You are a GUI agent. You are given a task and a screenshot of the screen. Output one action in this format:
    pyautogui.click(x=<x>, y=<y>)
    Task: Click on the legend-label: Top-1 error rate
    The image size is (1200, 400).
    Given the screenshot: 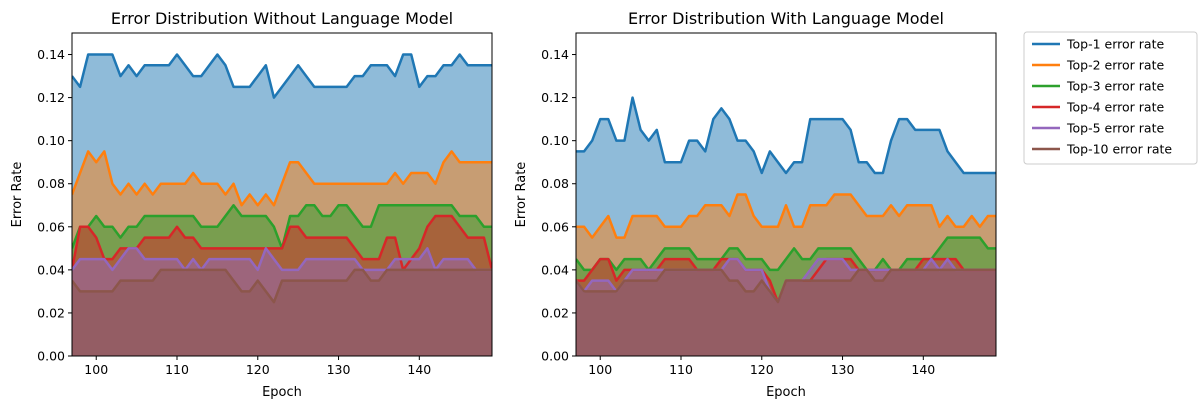 What is the action you would take?
    pyautogui.click(x=1115, y=44)
    